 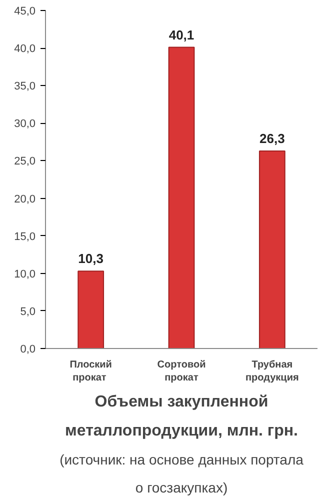 What do you see at coordinates (25, 236) in the screenshot?
I see `y-tick-label: 15,0` at bounding box center [25, 236].